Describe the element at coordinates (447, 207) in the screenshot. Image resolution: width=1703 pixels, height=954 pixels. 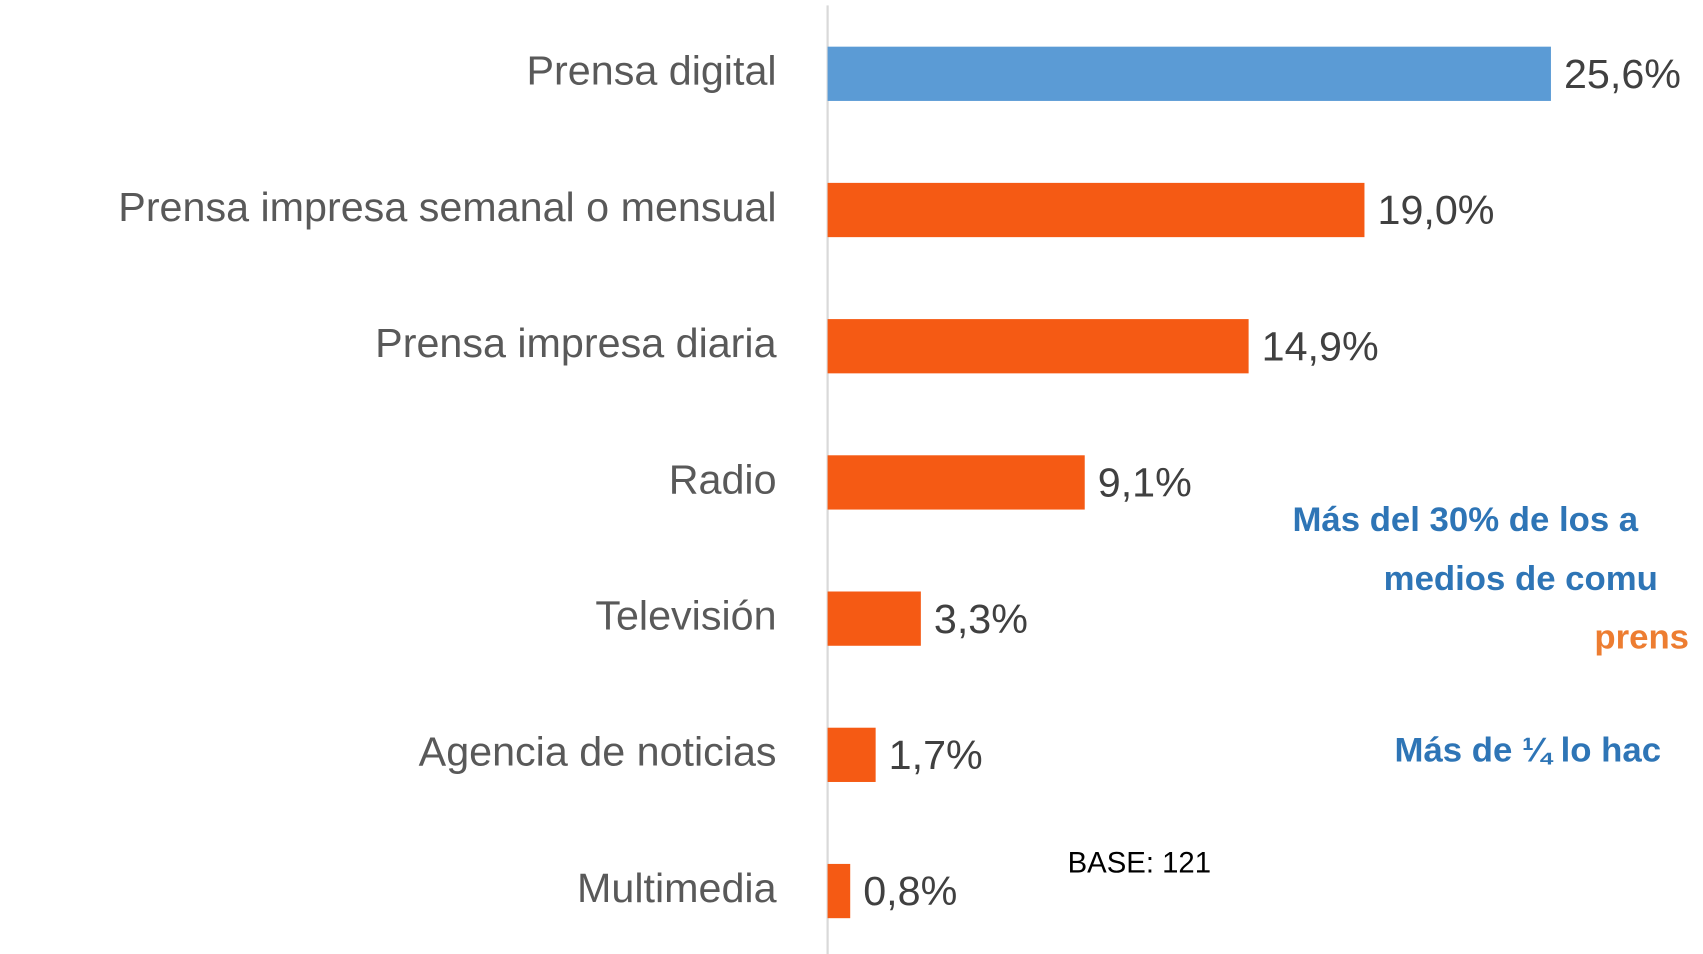
I see `category-label: Prensa impresa semanal o mensual` at that location.